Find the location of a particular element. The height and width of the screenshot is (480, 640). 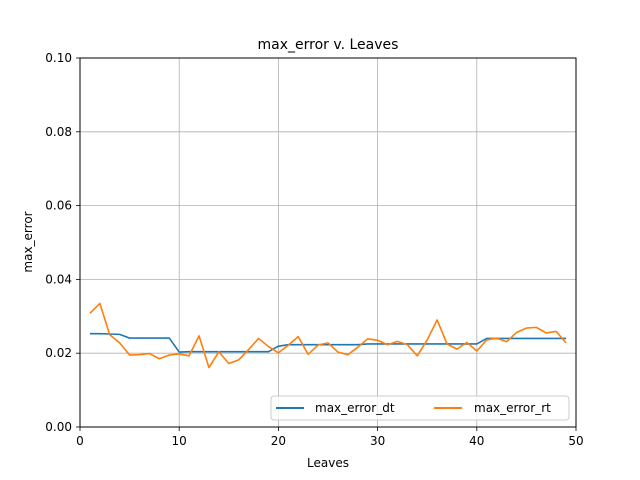

x-tick-label: 20 is located at coordinates (278, 441).